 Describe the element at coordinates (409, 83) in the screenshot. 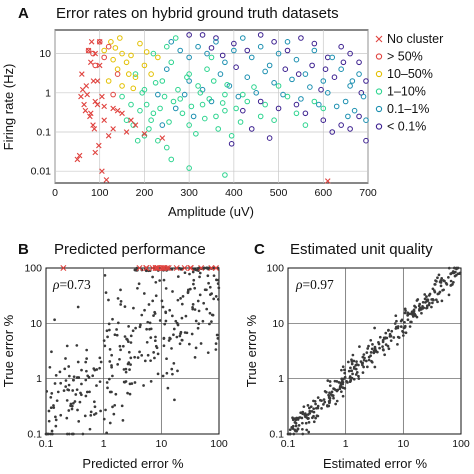

I see `panel-a-legend: No cluster > 50% 10–50% 1–10% 0.1–1% < 0.1%` at that location.